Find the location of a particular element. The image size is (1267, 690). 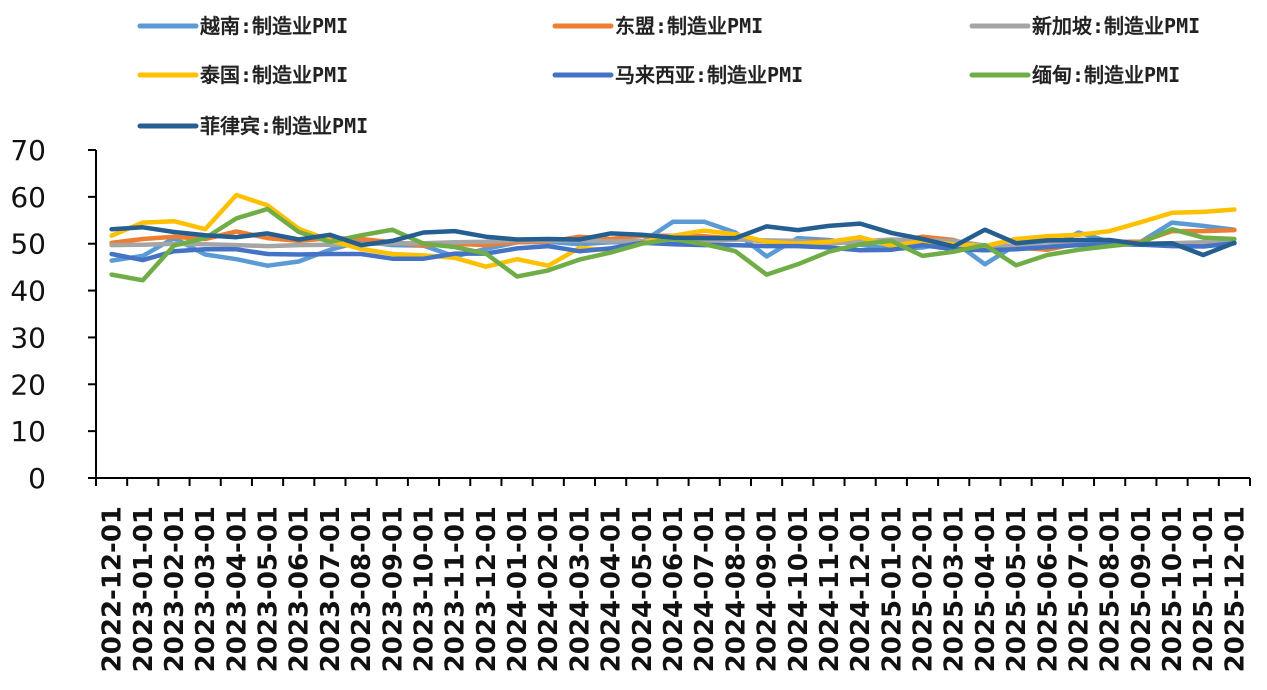

x-tick-label: 2023-05-01 is located at coordinates (269, 589).